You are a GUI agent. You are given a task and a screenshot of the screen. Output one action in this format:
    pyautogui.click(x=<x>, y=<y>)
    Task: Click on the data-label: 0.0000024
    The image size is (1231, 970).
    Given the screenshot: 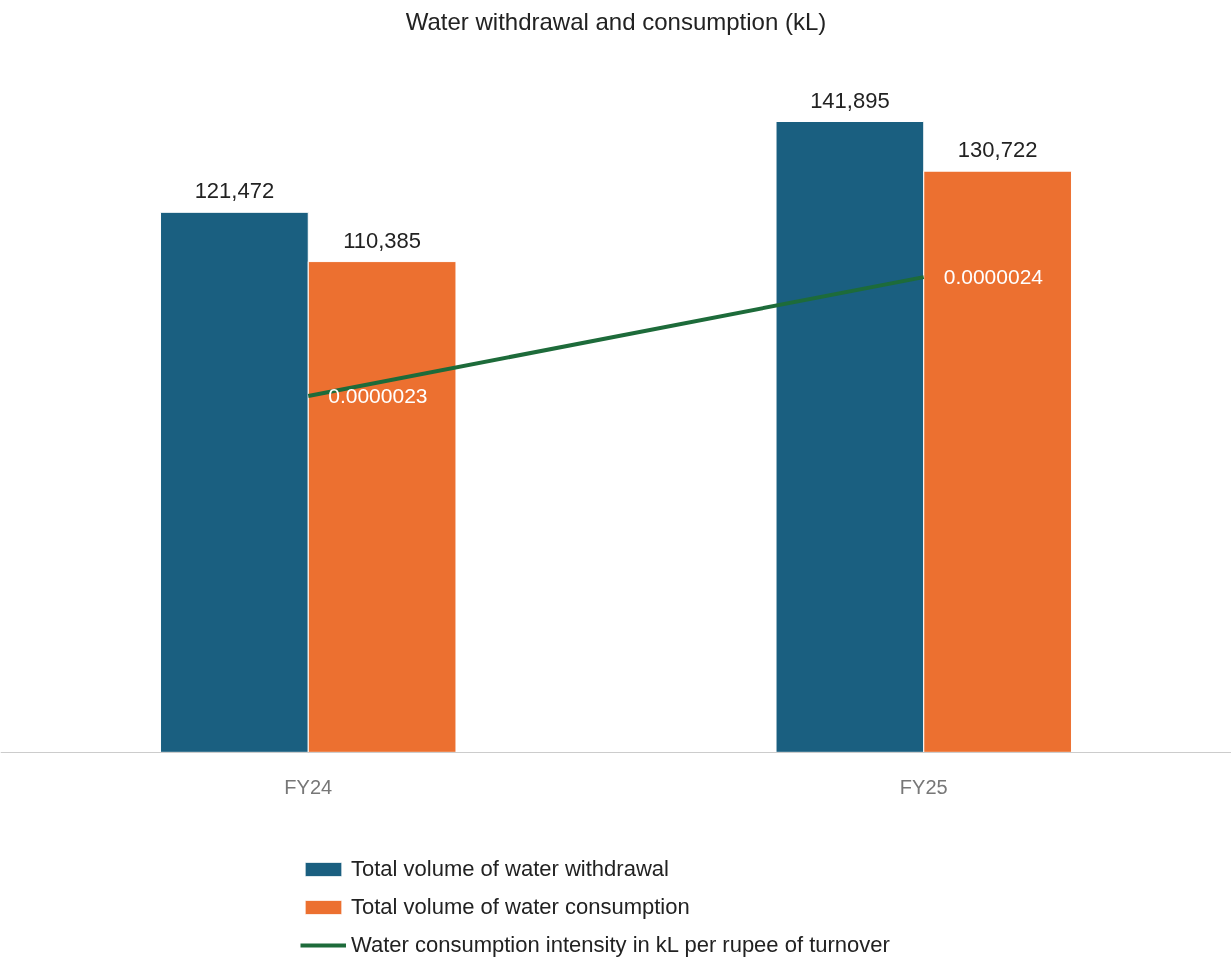 What is the action you would take?
    pyautogui.click(x=993, y=277)
    